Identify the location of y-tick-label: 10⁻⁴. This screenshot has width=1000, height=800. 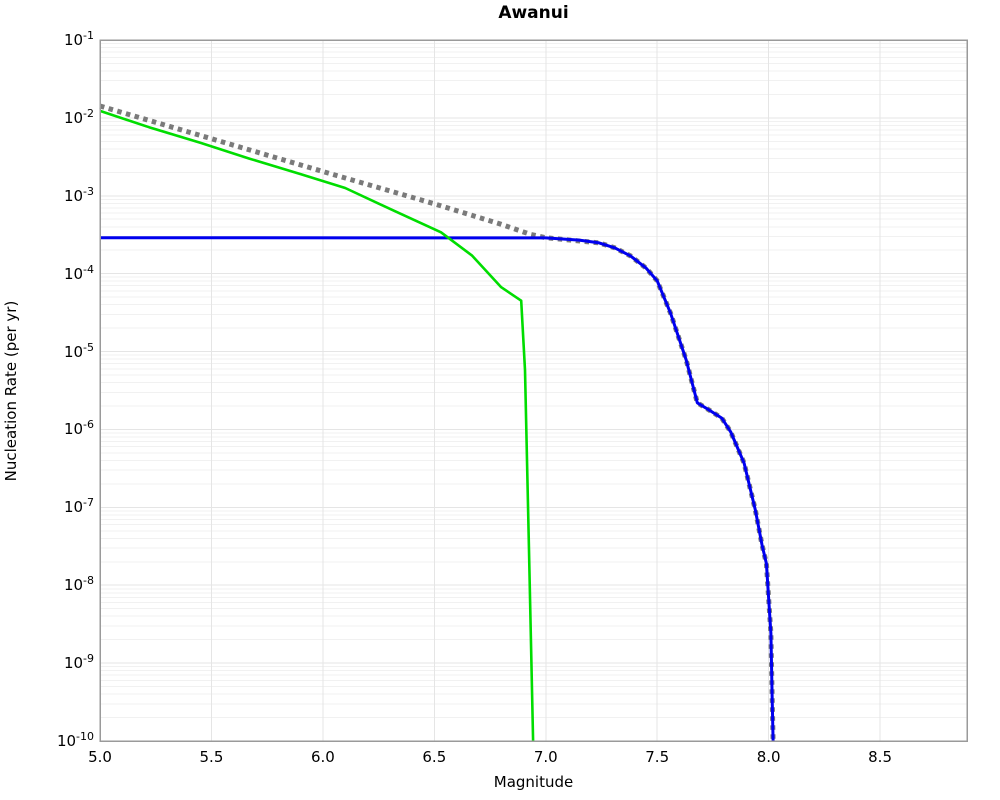
(78, 272).